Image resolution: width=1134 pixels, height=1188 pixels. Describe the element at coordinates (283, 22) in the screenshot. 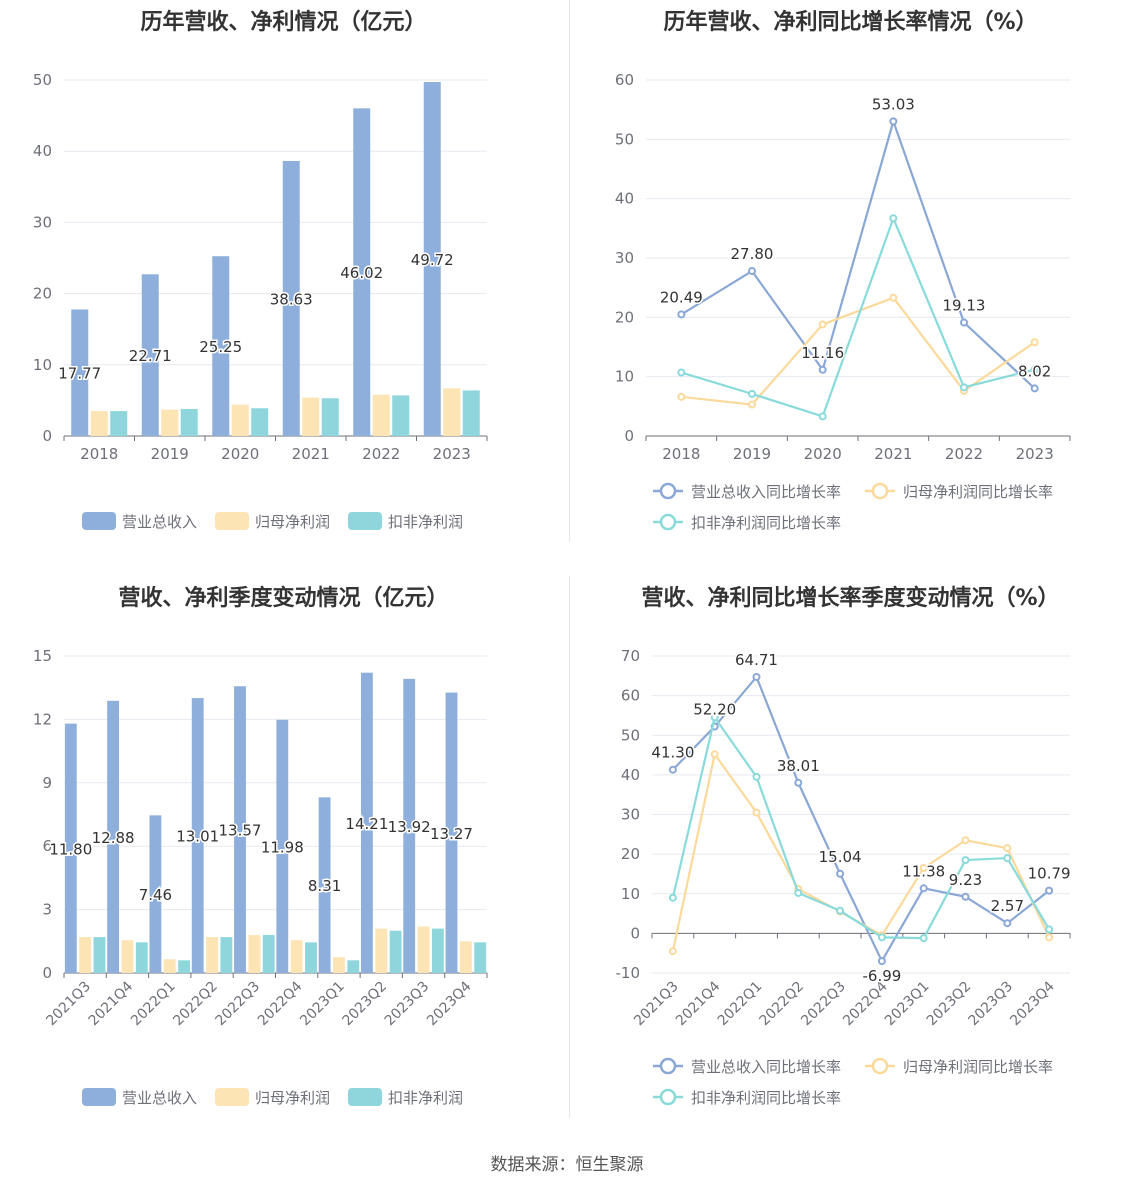

I see `chart-title: 历年营收、净利情况（亿元）` at that location.